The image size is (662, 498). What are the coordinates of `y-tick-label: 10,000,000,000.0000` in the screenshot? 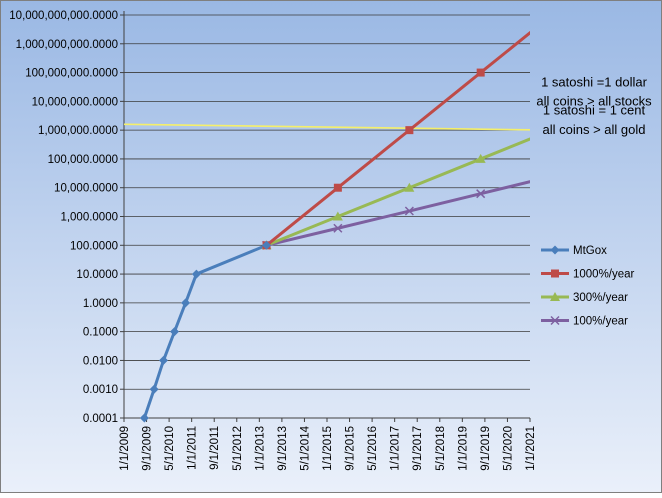 It's located at (63, 16).